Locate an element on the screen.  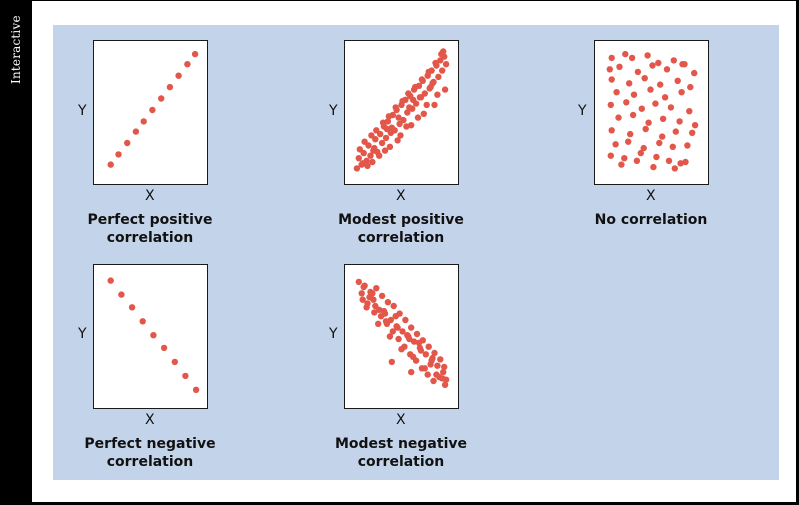
chart-caption: Perfect positive correlation is located at coordinates (150, 229).